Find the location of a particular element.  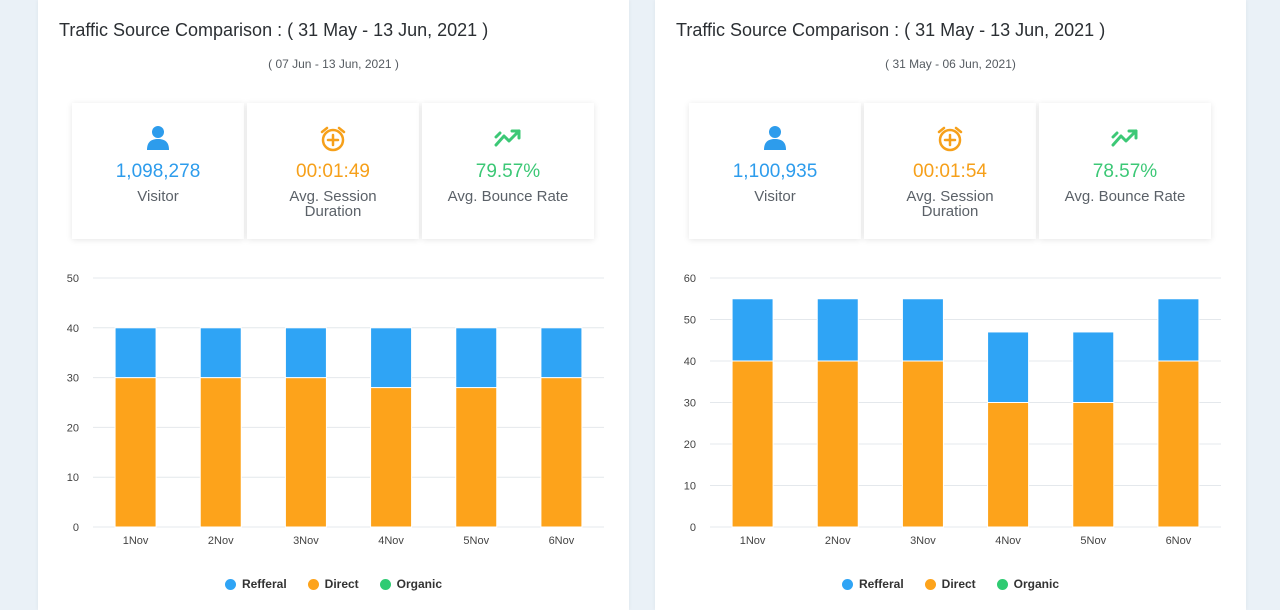

session-duration-value: 00:01:49 is located at coordinates (333, 171).